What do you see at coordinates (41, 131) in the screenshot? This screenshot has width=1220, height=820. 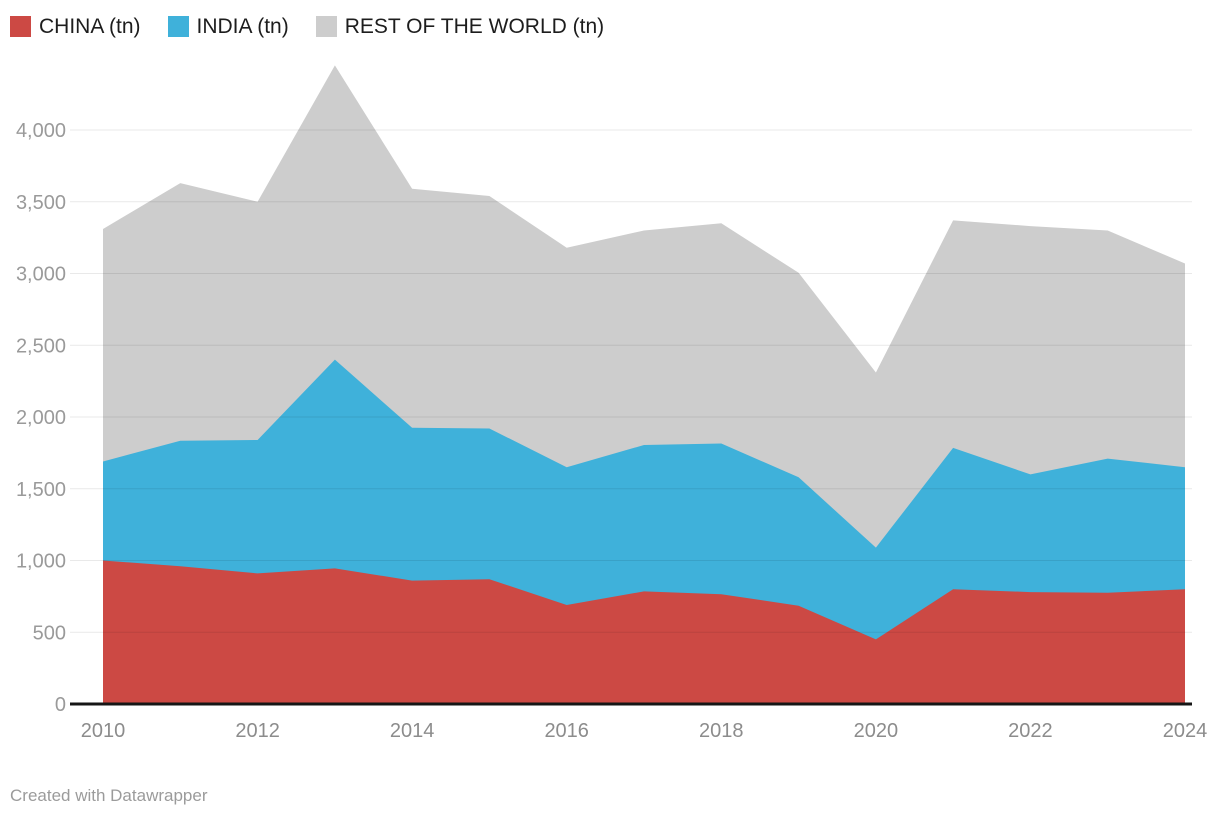 I see `y-tick-label: 4,000` at bounding box center [41, 131].